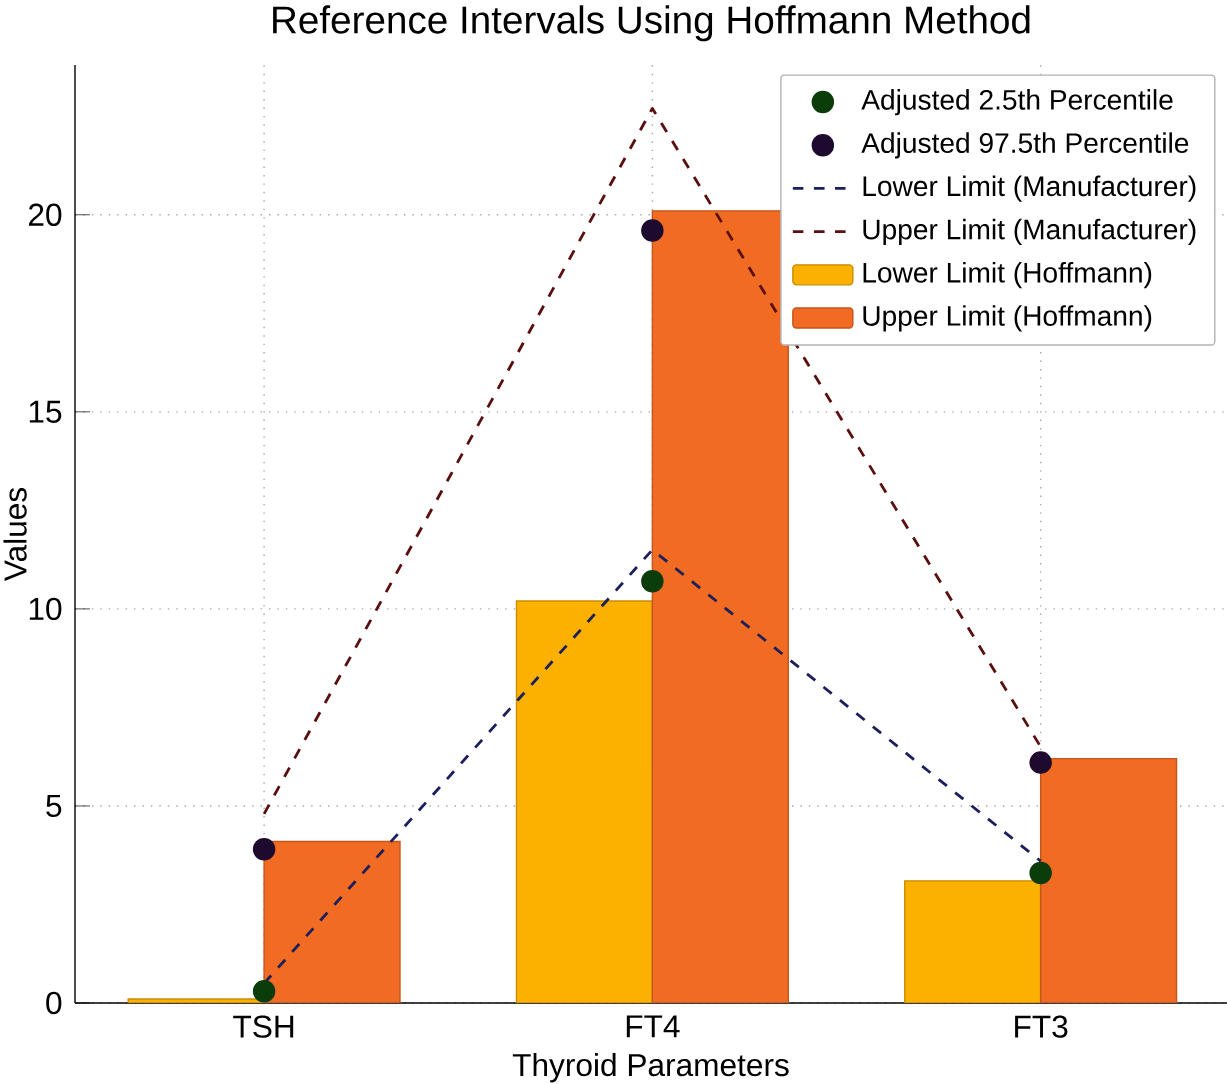  Describe the element at coordinates (263, 1026) in the screenshot. I see `x-tick-label: TSH` at that location.